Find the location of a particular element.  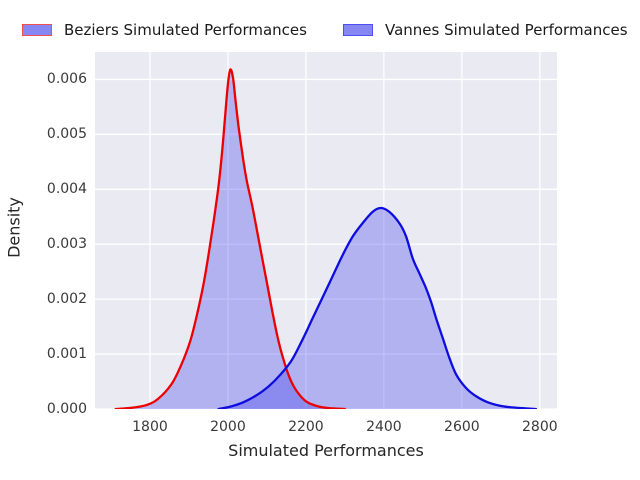

y-axis-label: Density is located at coordinates (14, 227).